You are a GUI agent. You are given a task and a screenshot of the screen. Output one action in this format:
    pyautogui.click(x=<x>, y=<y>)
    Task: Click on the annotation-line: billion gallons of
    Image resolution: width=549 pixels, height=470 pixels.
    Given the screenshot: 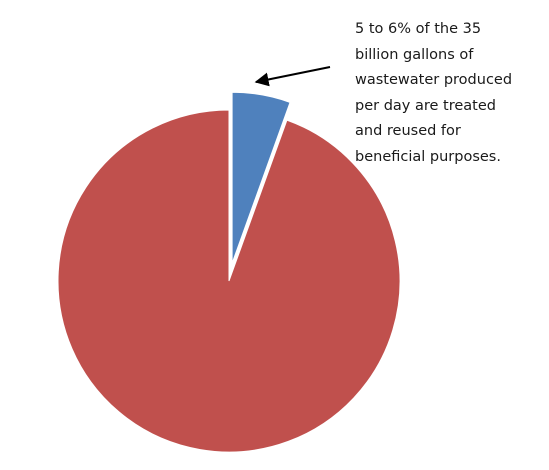 What is the action you would take?
    pyautogui.click(x=414, y=54)
    